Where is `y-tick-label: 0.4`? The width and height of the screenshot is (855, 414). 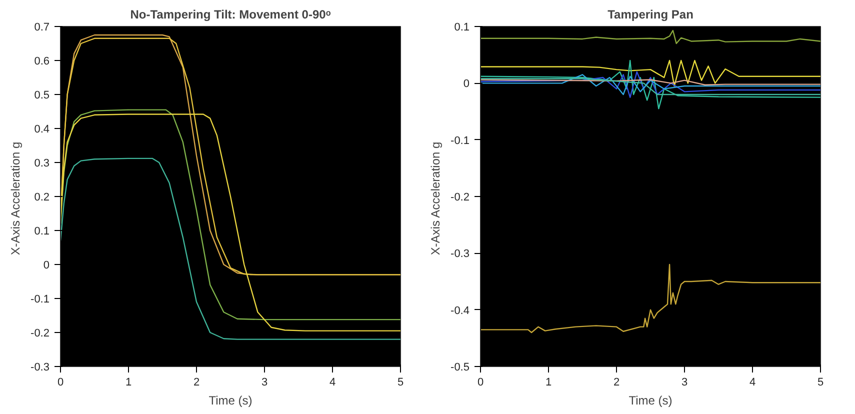 y-tick-label: 0.4 is located at coordinates (42, 130).